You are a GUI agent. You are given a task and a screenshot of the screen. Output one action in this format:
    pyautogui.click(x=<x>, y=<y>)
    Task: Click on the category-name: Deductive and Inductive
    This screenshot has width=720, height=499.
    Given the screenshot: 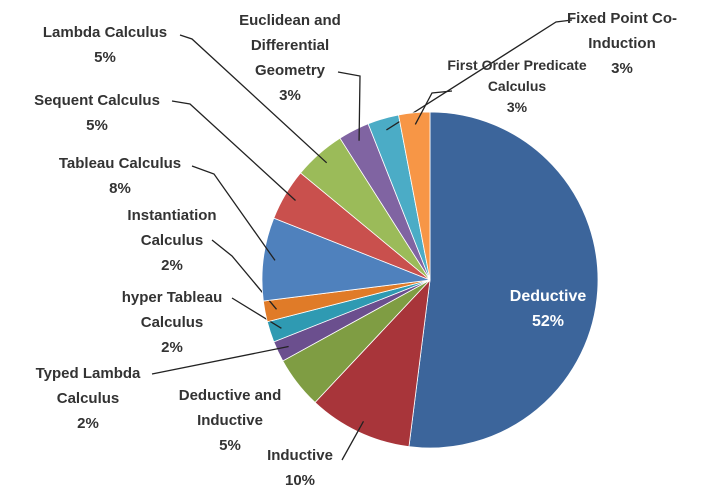 What is the action you would take?
    pyautogui.click(x=230, y=408)
    